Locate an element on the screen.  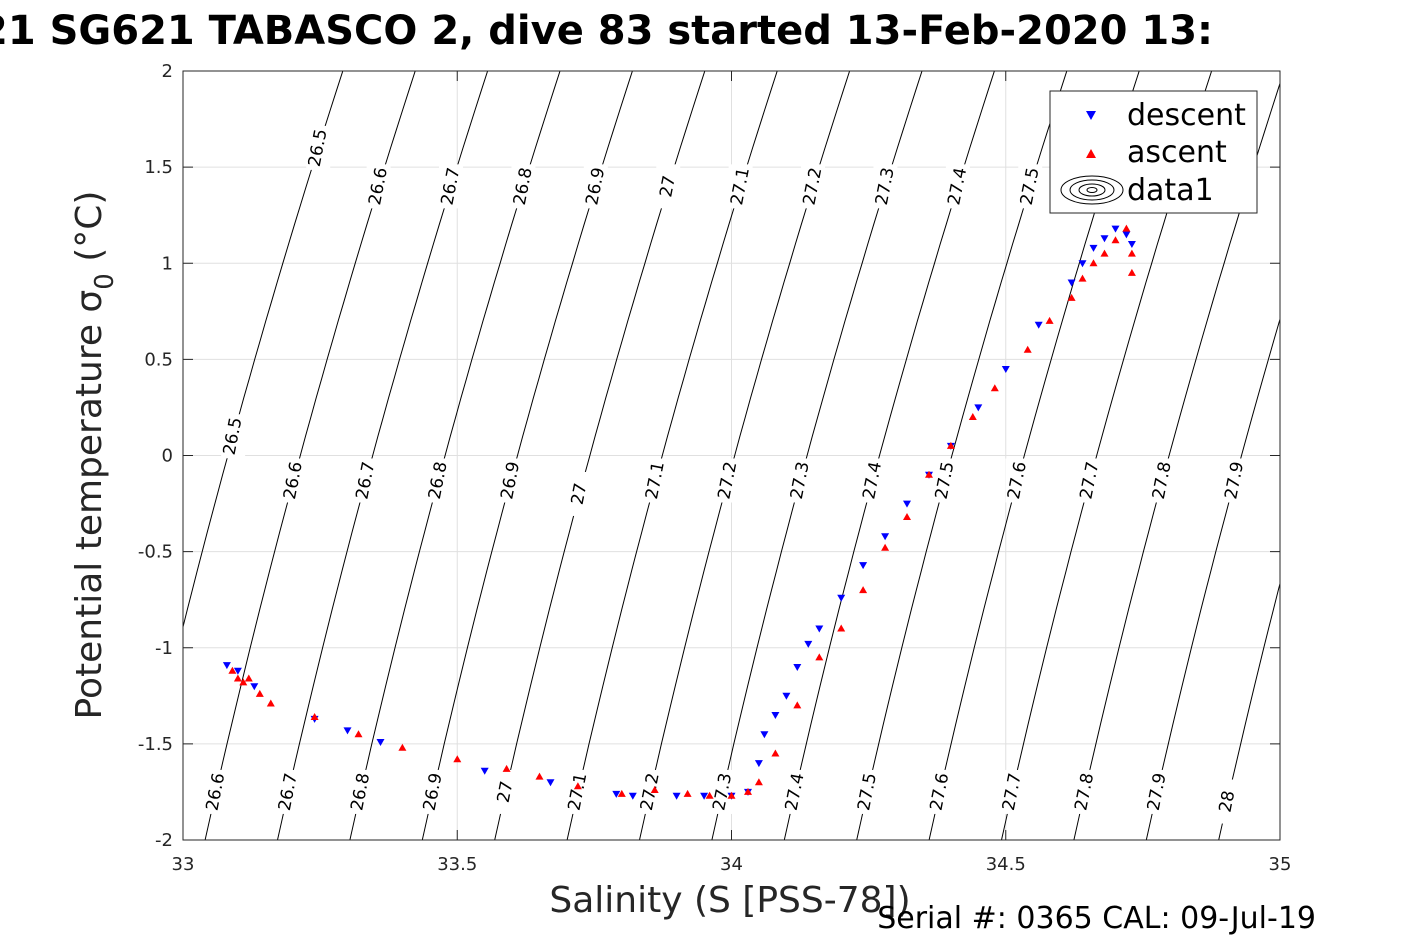
y-tick-label: 2 is located at coordinates (167, 71).